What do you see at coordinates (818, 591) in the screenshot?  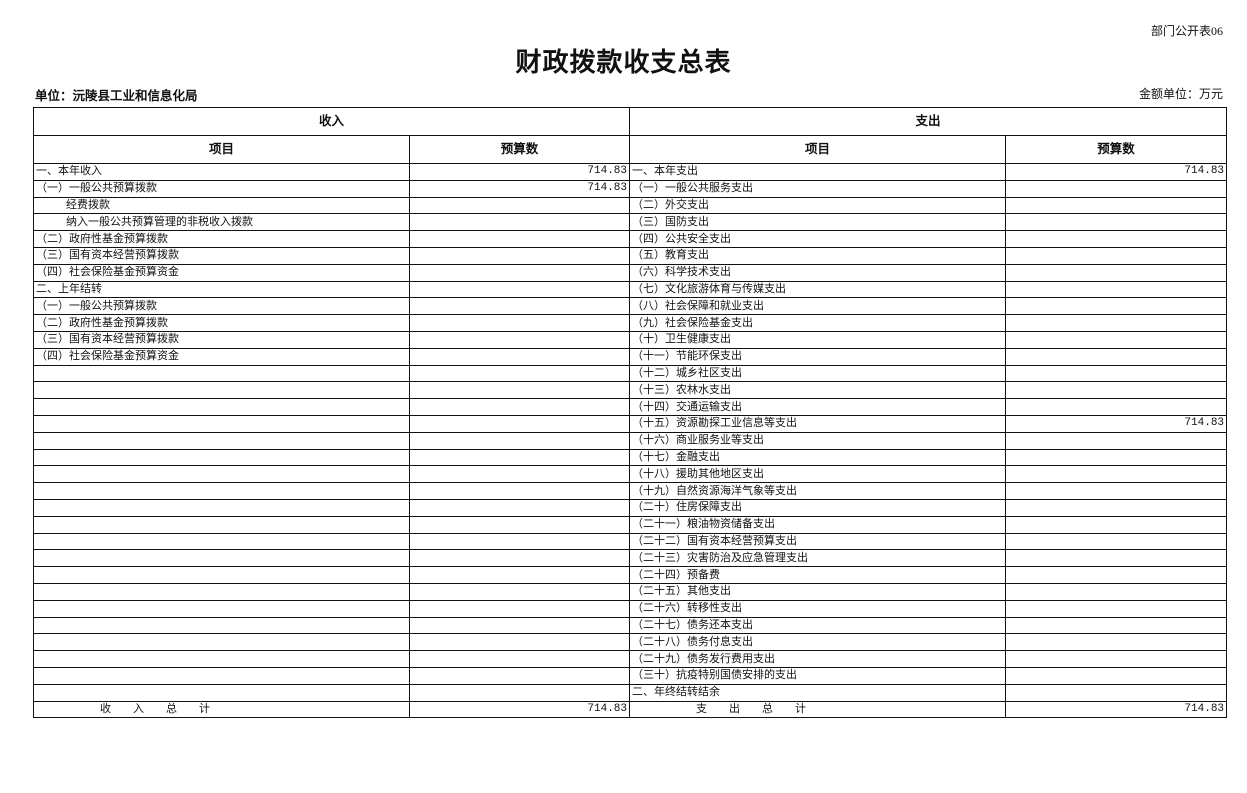 I see `expense-item: （二十五）其他支出` at bounding box center [818, 591].